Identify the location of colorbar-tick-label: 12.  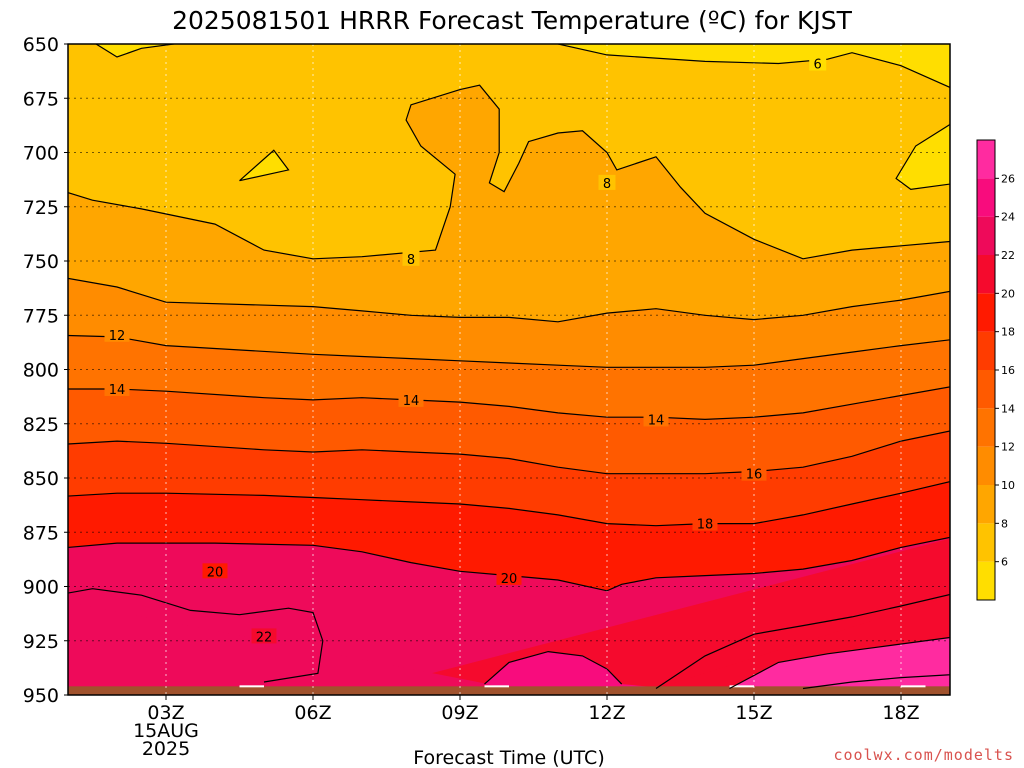
(1008, 447).